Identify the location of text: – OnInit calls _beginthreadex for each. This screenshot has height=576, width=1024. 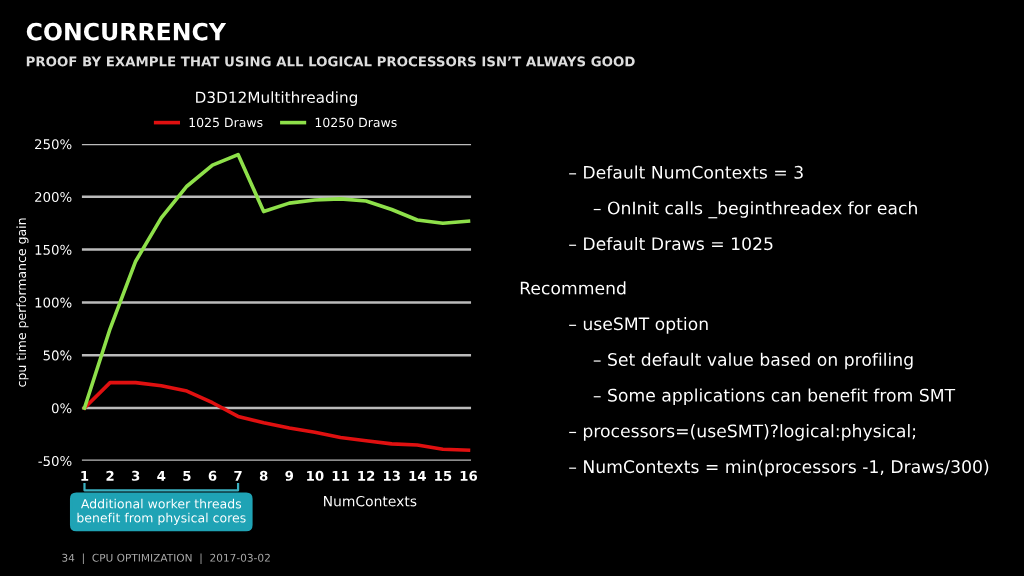
(755, 210).